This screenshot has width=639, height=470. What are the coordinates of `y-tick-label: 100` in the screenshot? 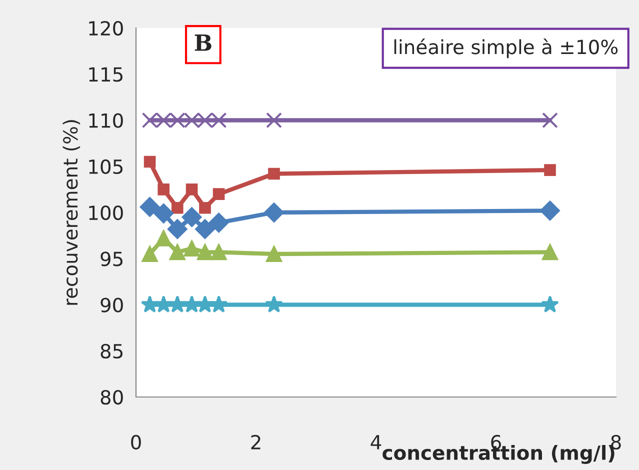 It's located at (106, 212).